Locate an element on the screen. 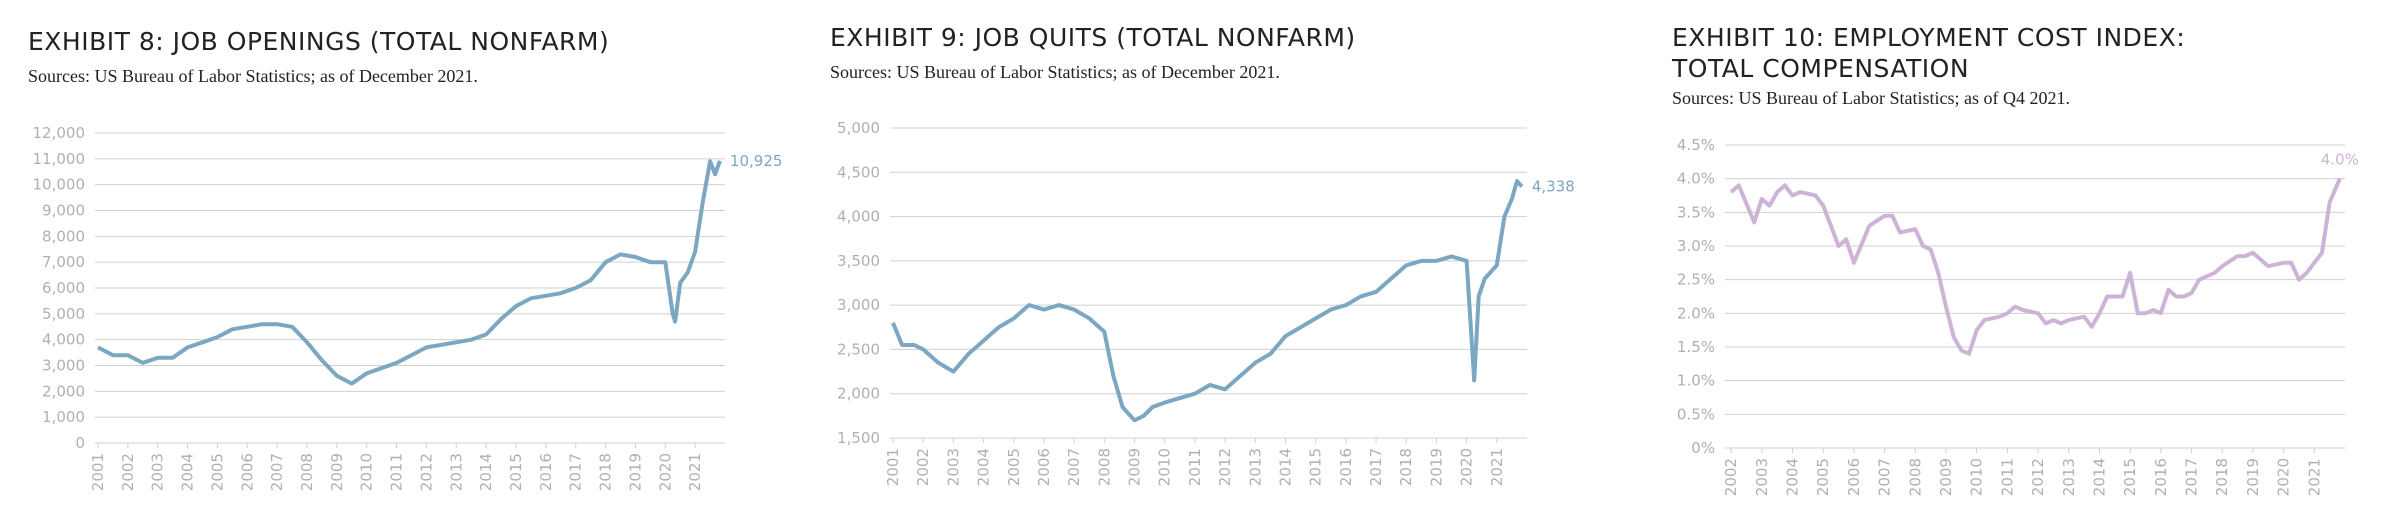 The width and height of the screenshot is (2382, 524). y-tick-label: 2.0% is located at coordinates (1696, 313).